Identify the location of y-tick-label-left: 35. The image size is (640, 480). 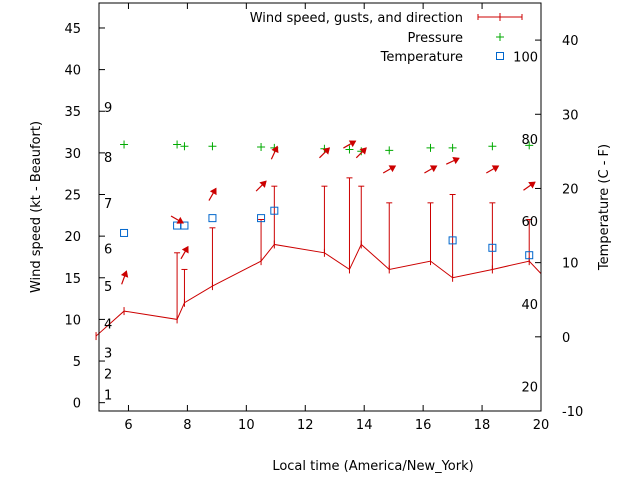
(72, 112).